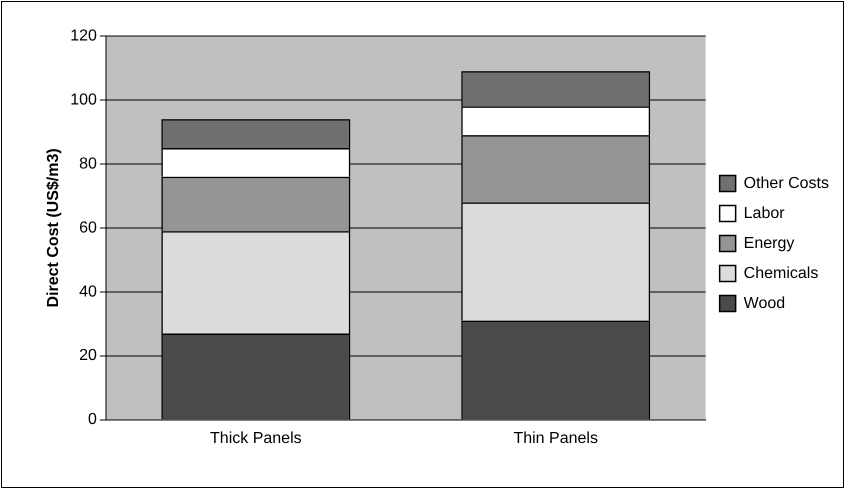 The image size is (847, 491). What do you see at coordinates (83, 35) in the screenshot?
I see `y-tick-label: 120` at bounding box center [83, 35].